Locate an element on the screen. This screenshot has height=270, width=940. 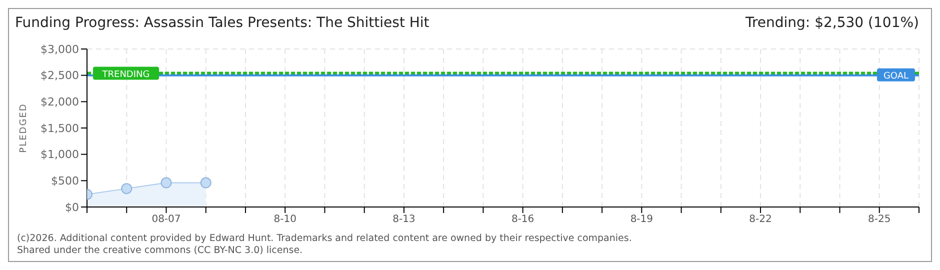
y-tick-label: $500 is located at coordinates (65, 181).